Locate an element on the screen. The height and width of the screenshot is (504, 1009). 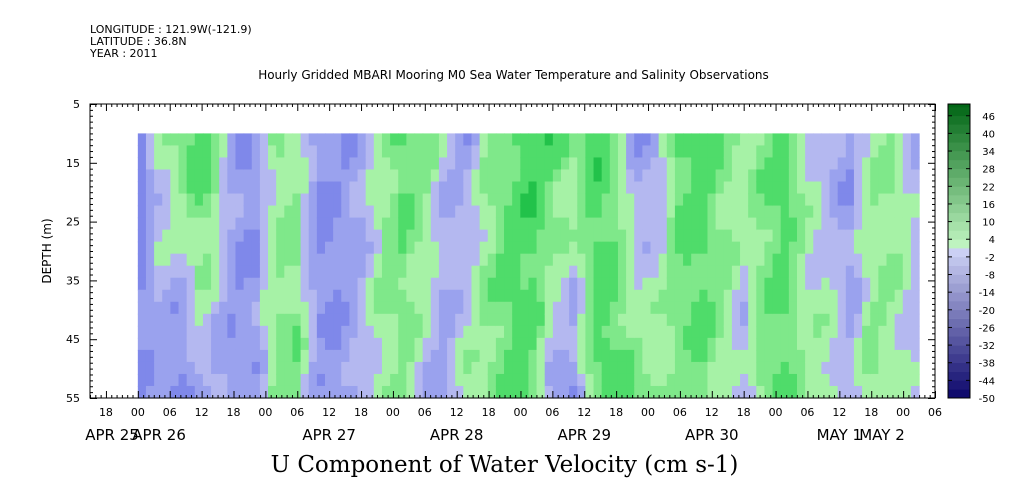
x-day-label: APR 30 is located at coordinates (712, 435).